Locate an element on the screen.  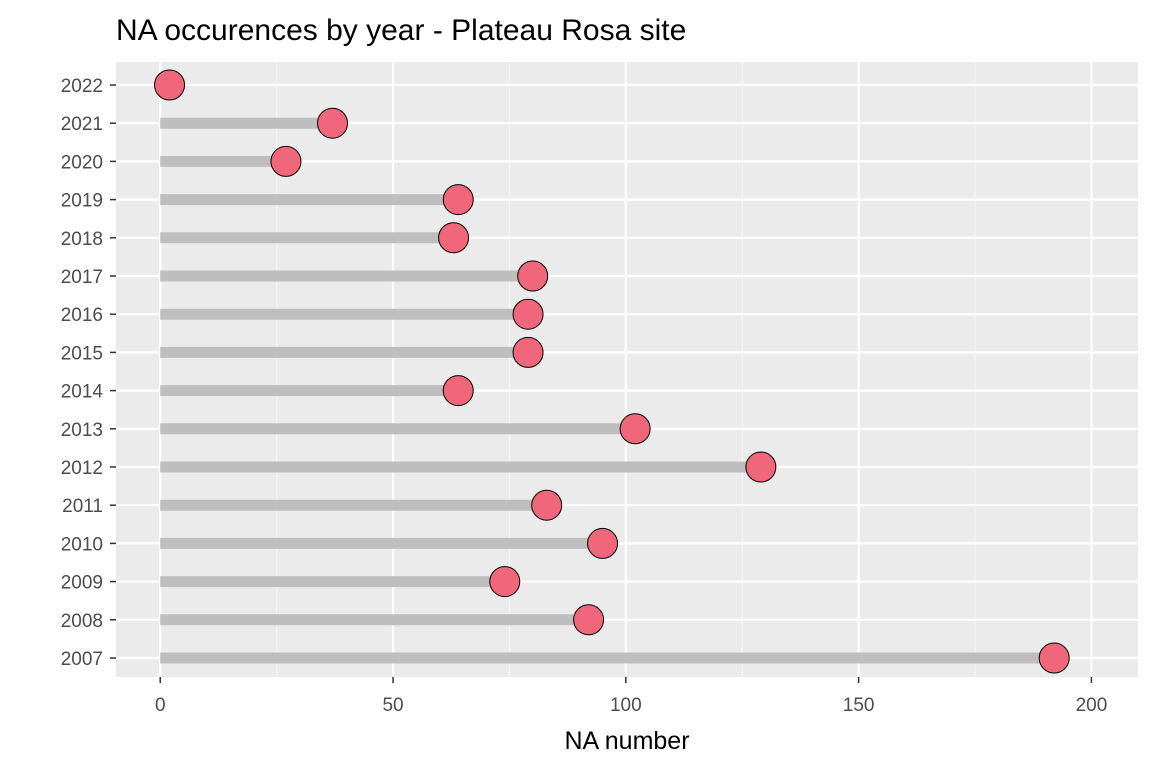
x-tick-label: 100 is located at coordinates (626, 705).